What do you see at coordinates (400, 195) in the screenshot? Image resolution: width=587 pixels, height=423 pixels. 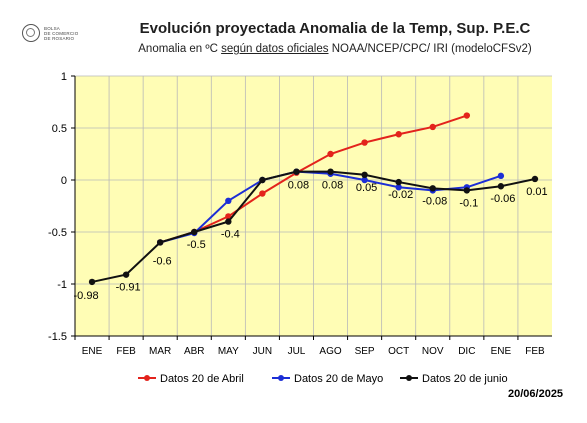 I see `data-label: -0.02` at bounding box center [400, 195].